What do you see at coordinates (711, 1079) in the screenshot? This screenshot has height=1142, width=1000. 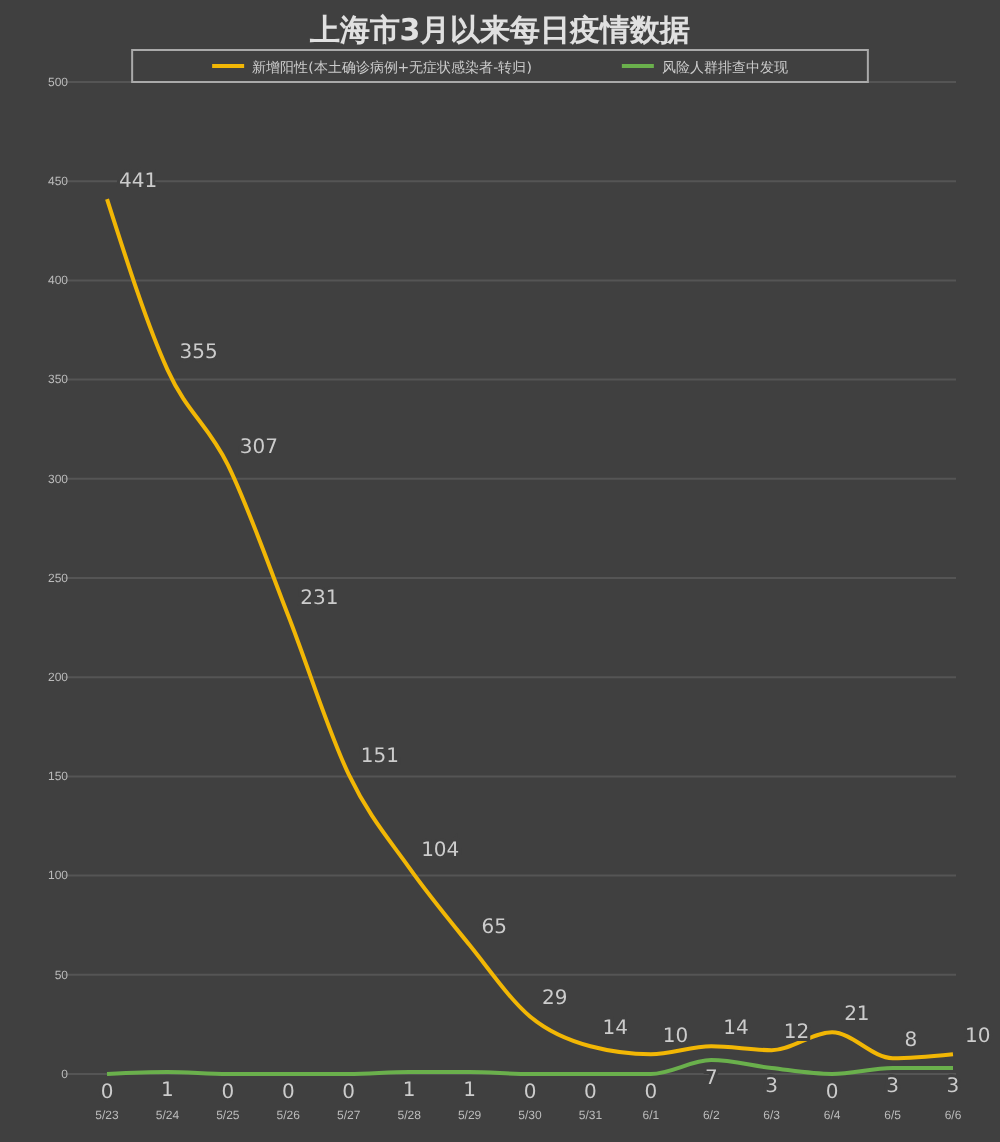 I see `data-label: 7` at bounding box center [711, 1079].